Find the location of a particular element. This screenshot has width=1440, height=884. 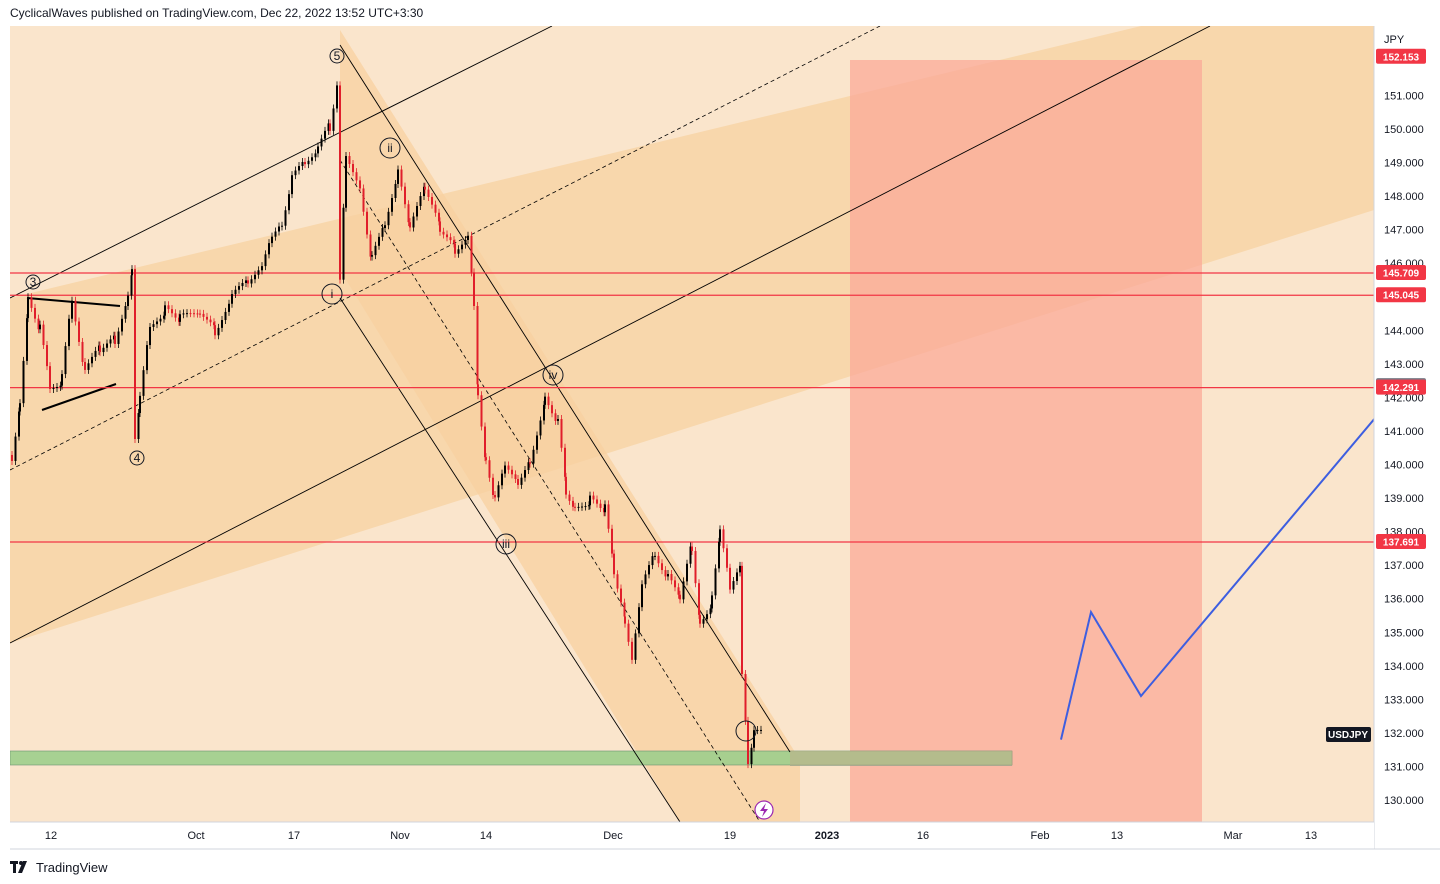

wave-label-i: i is located at coordinates (332, 294).